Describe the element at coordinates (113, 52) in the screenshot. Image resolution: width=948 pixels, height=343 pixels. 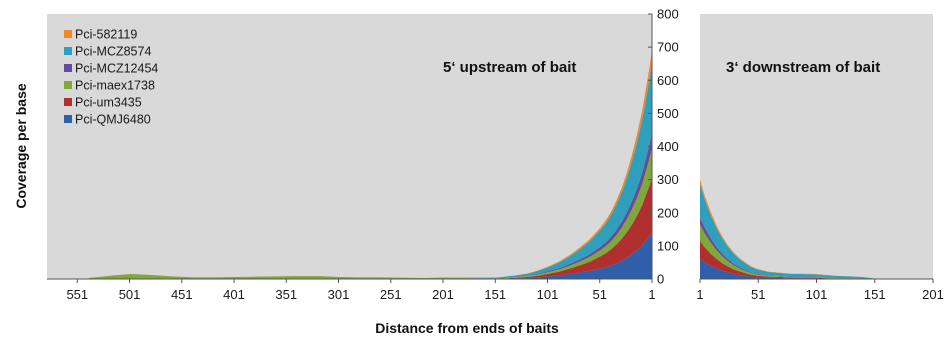
I see `legend-label: Pci-MCZ8574` at that location.